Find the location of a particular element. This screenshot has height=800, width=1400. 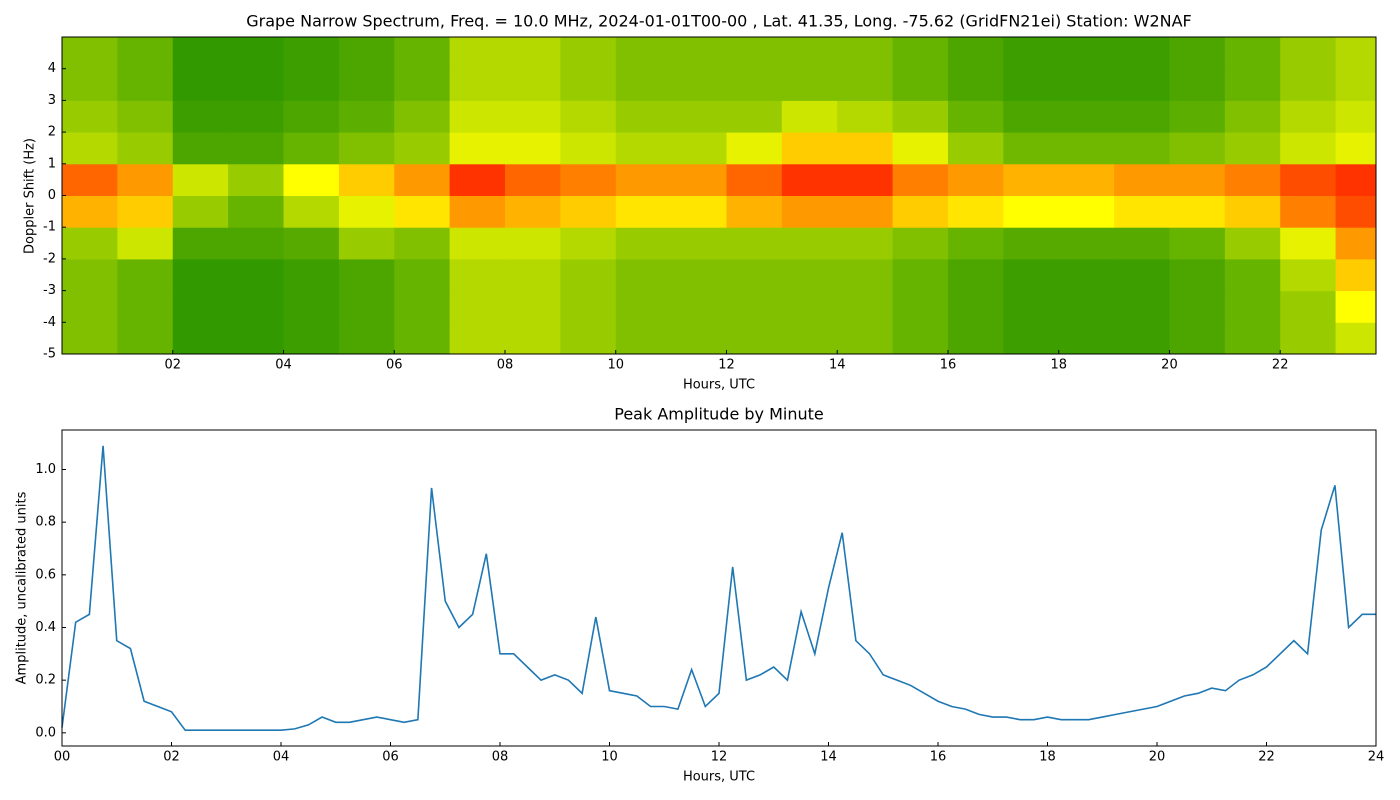

y-tick-label: -1 is located at coordinates (49, 227).